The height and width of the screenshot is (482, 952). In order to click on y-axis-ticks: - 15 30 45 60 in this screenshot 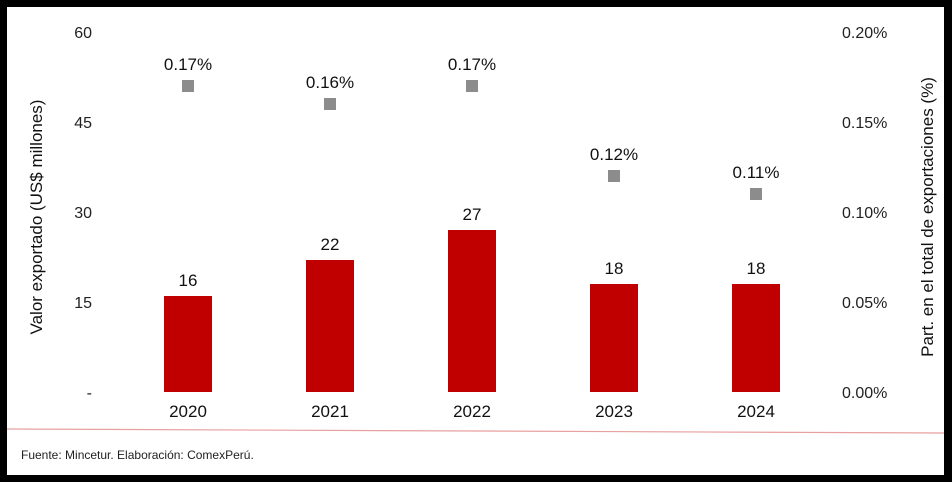, I will do `click(83, 213)`.